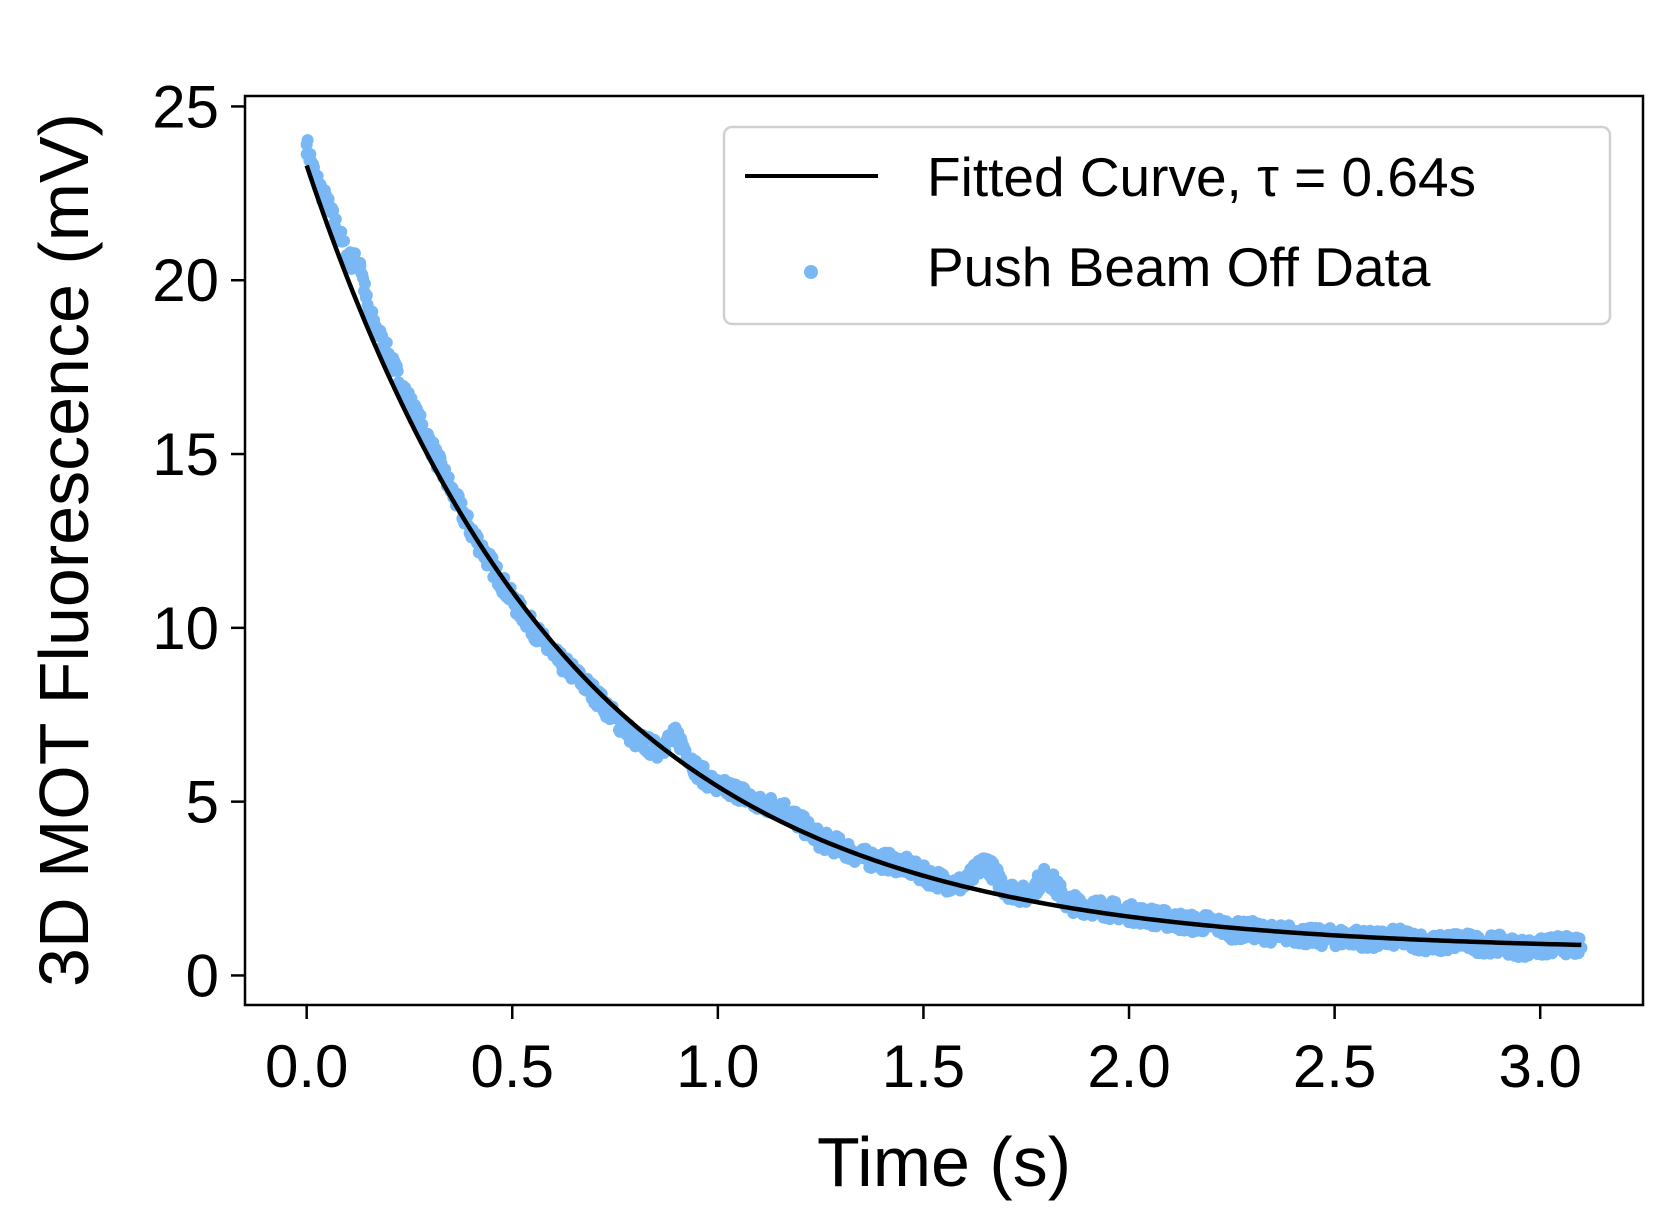 Image resolution: width=1666 pixels, height=1229 pixels. What do you see at coordinates (198, 541) in the screenshot?
I see `y-axis-ticks: 0 5 10 15 20 25` at bounding box center [198, 541].